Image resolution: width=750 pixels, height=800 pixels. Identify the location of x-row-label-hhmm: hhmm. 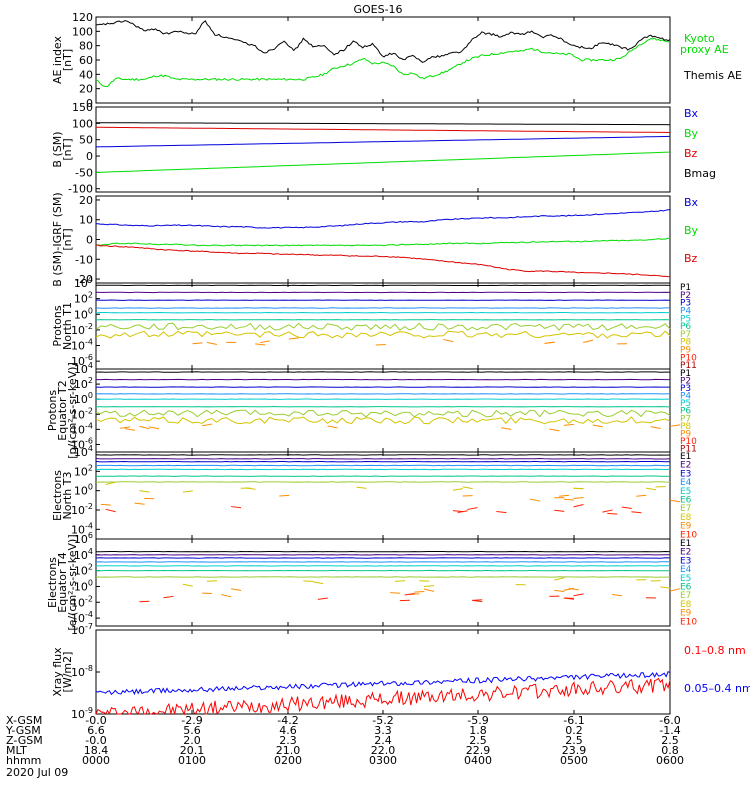
(23, 760).